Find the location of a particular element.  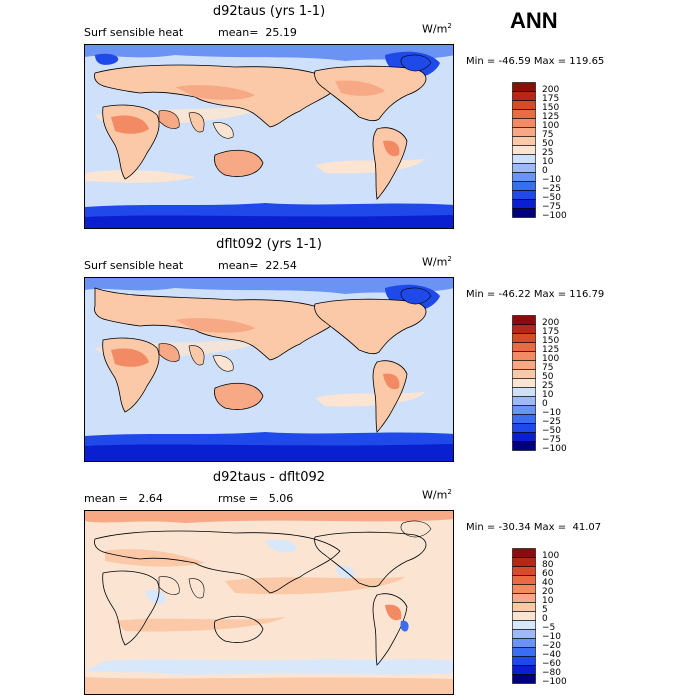

panel-2-cbar-label: −25 is located at coordinates (551, 422).